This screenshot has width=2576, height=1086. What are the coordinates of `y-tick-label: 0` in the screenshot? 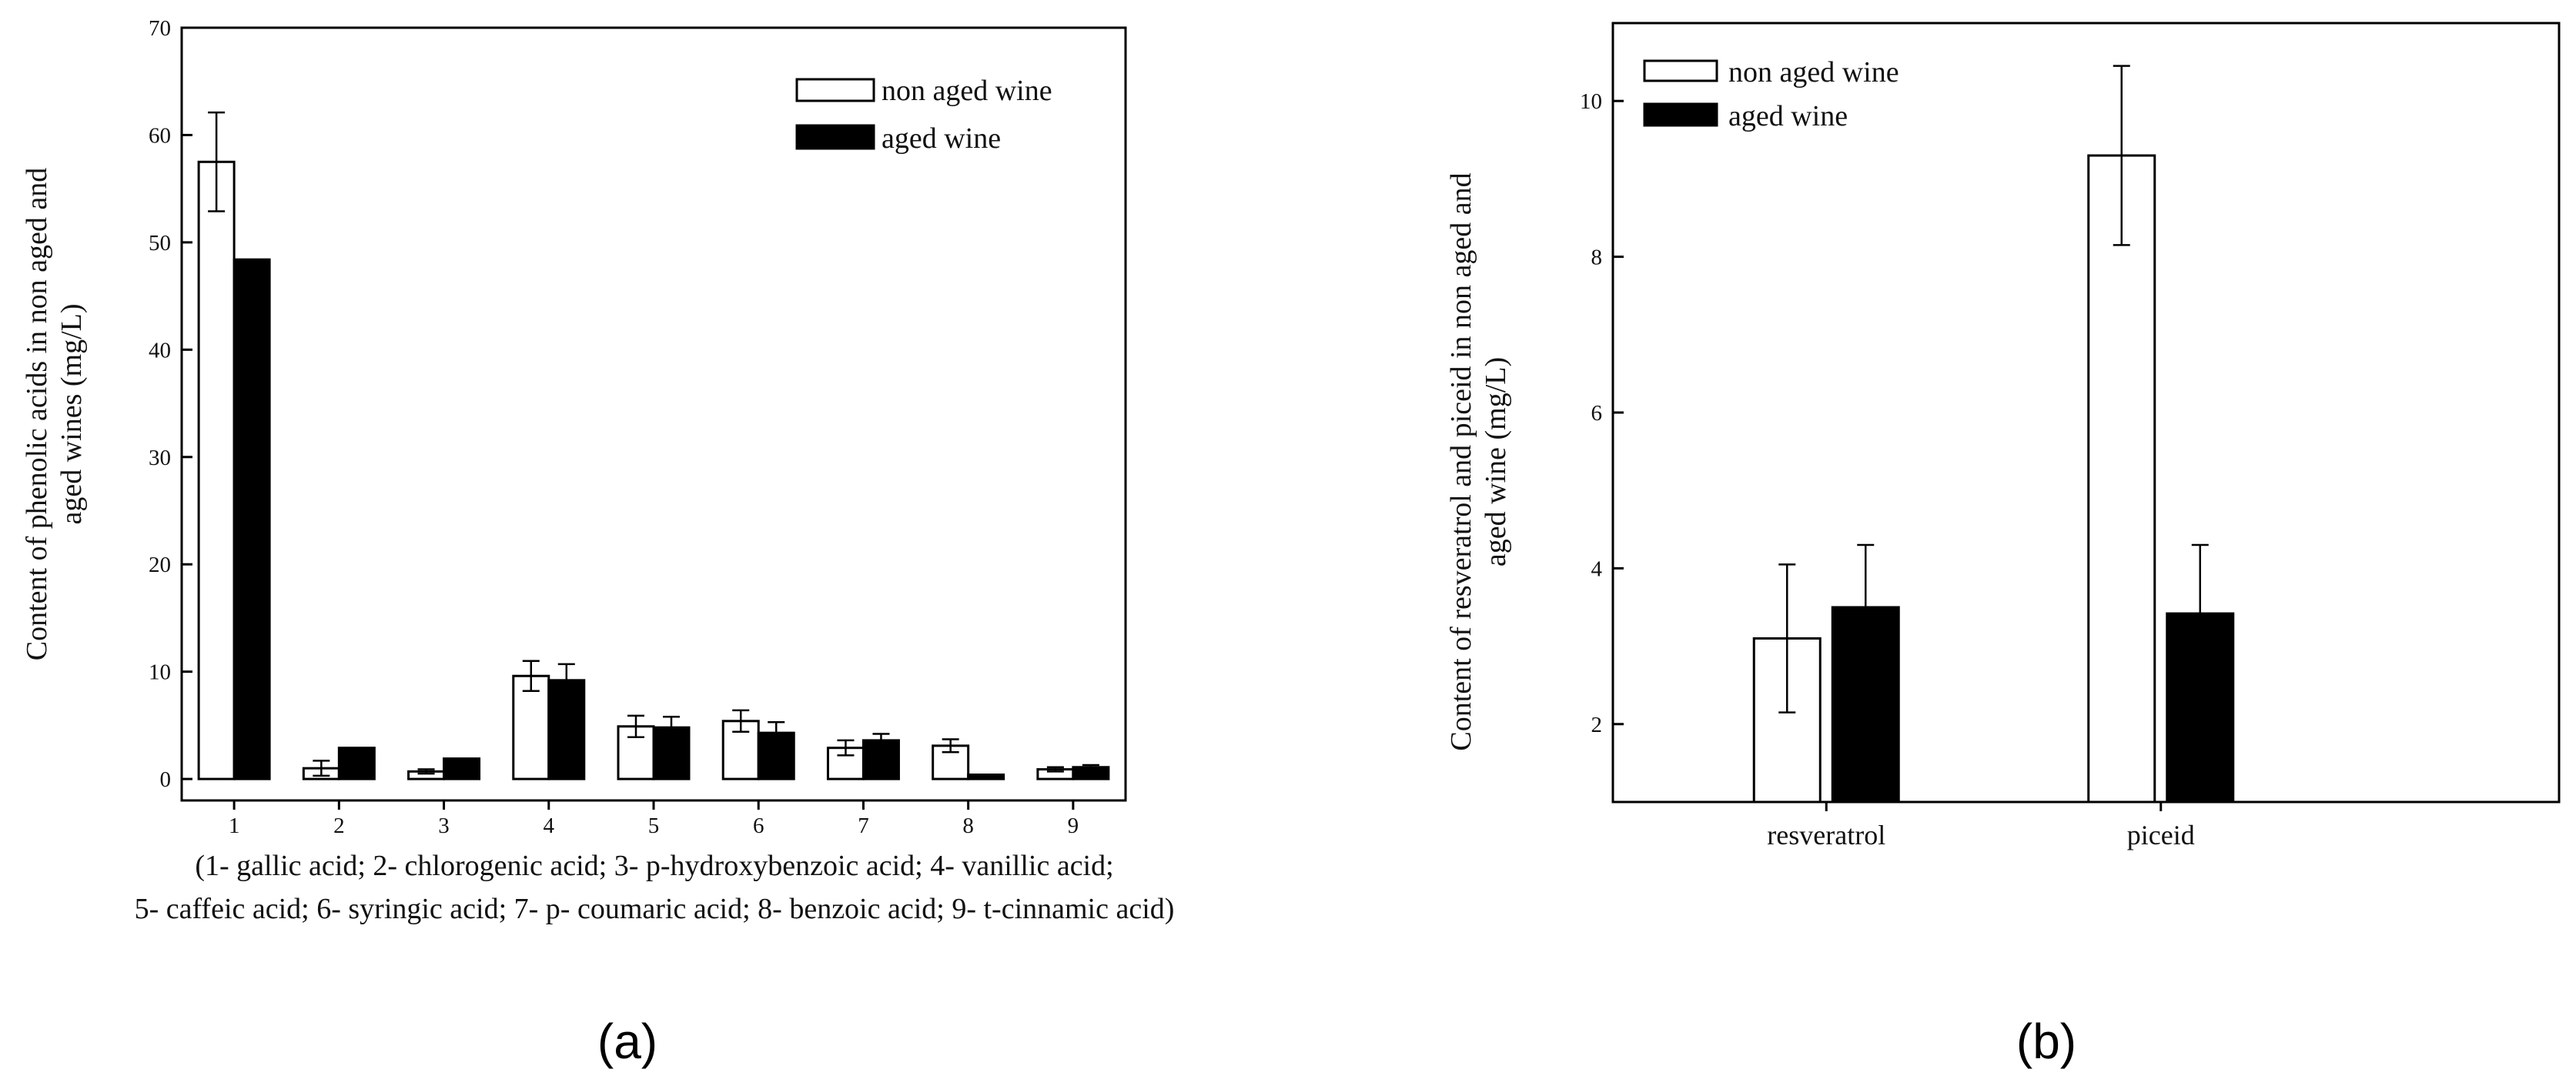 It's located at (166, 779).